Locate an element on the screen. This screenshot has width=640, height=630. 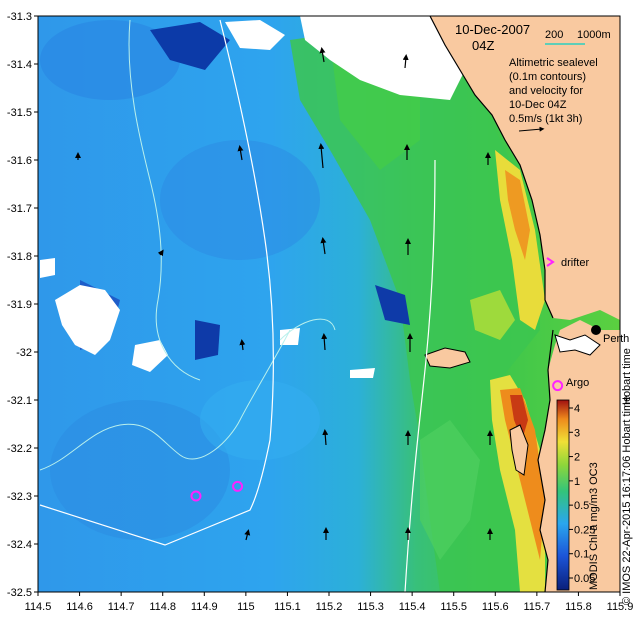
y-tick-label: -32.2 is located at coordinates (19, 449).